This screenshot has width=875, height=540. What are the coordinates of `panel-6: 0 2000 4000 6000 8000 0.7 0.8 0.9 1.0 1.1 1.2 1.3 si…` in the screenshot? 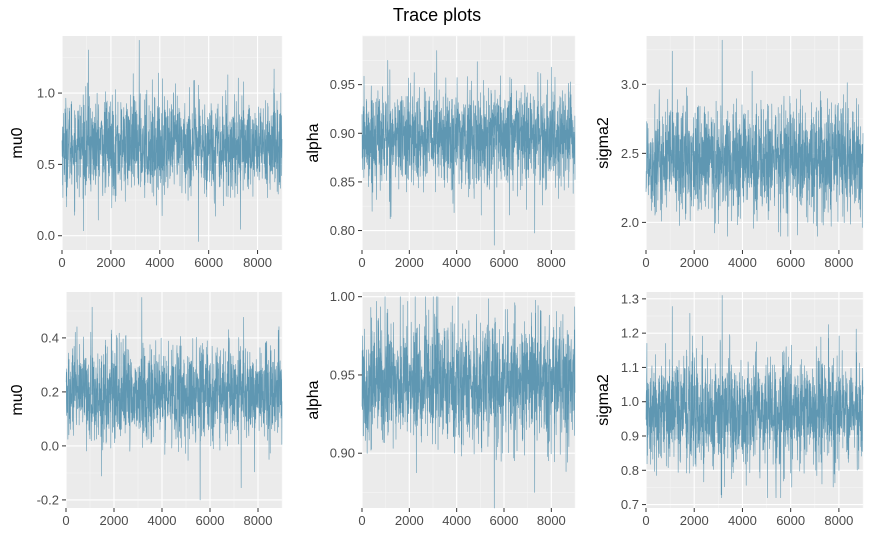 It's located at (729, 409).